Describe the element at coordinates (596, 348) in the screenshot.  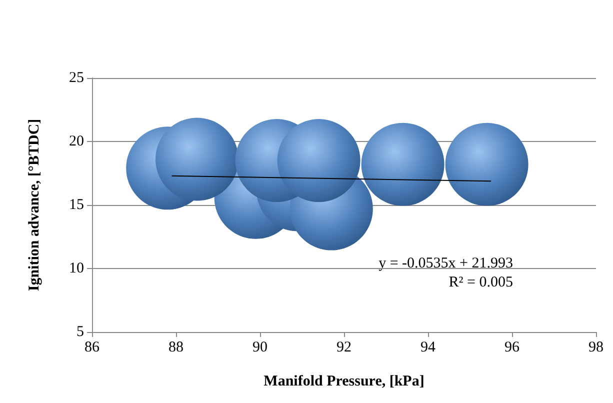
I see `x-tick-label: 98` at that location.